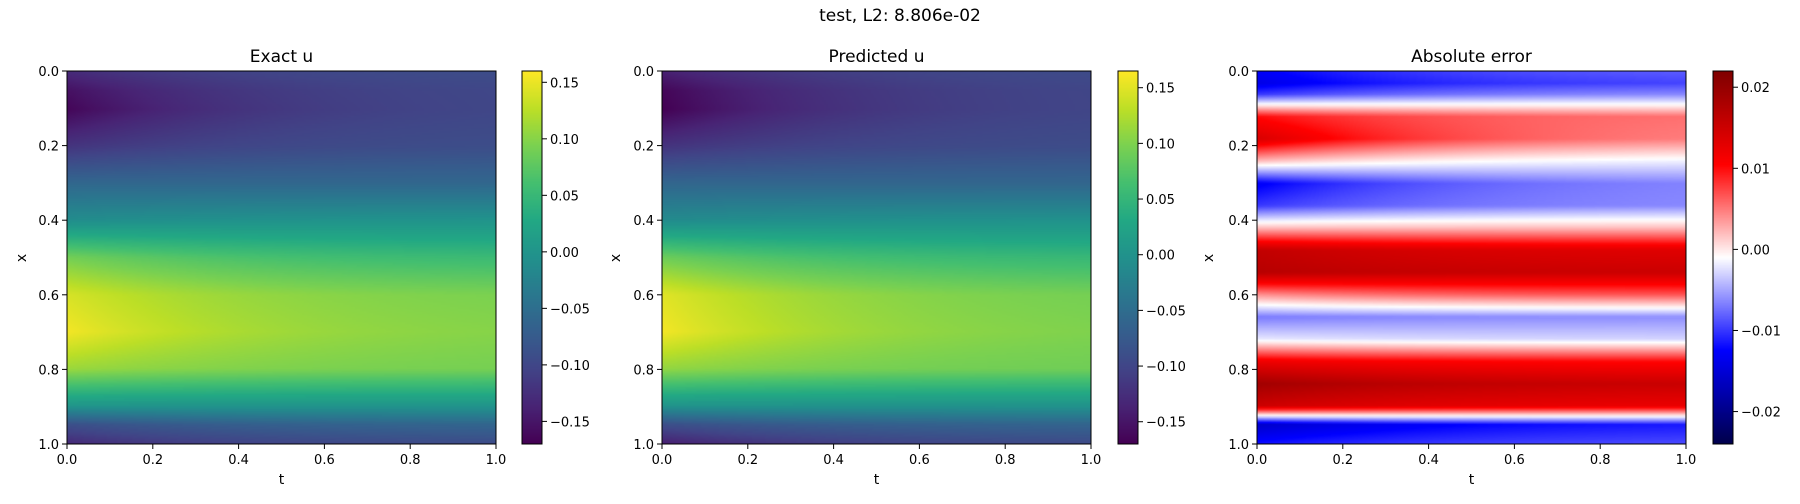 This screenshot has width=1800, height=504. Describe the element at coordinates (616, 258) in the screenshot. I see `ylabel-predicted-u: x` at that location.